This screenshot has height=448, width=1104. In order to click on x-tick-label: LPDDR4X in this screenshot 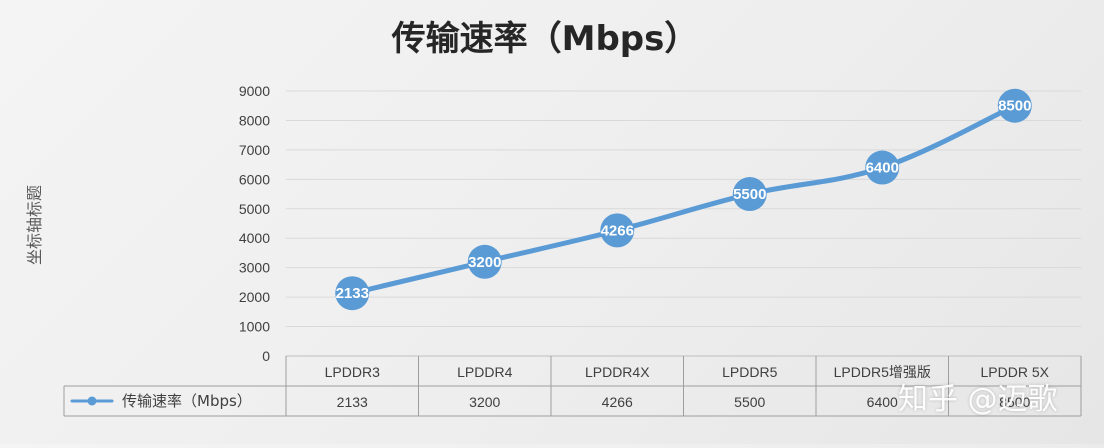, I will do `click(617, 372)`.